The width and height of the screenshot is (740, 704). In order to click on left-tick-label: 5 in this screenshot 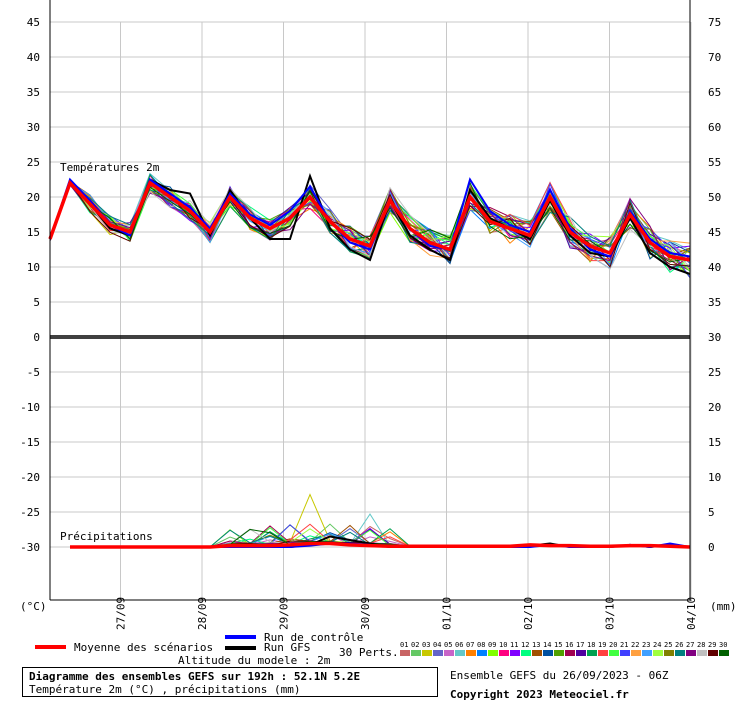, I will do `click(36, 302)`.